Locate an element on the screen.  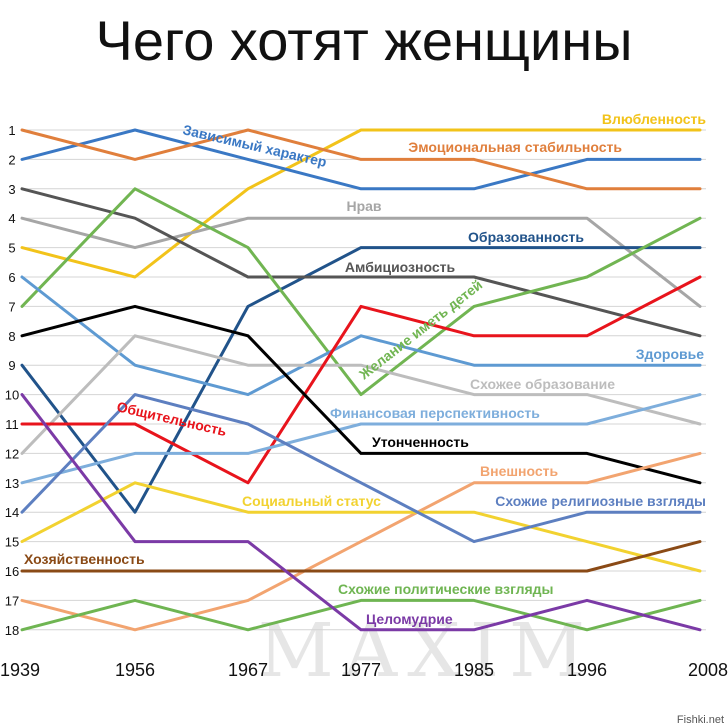
maxim-watermark: MAXIM is located at coordinates (426, 651).